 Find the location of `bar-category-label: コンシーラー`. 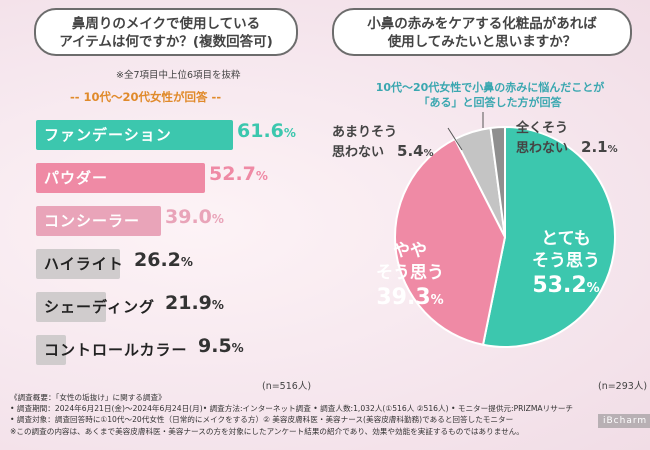

bar-category-label: コンシーラー is located at coordinates (92, 221).